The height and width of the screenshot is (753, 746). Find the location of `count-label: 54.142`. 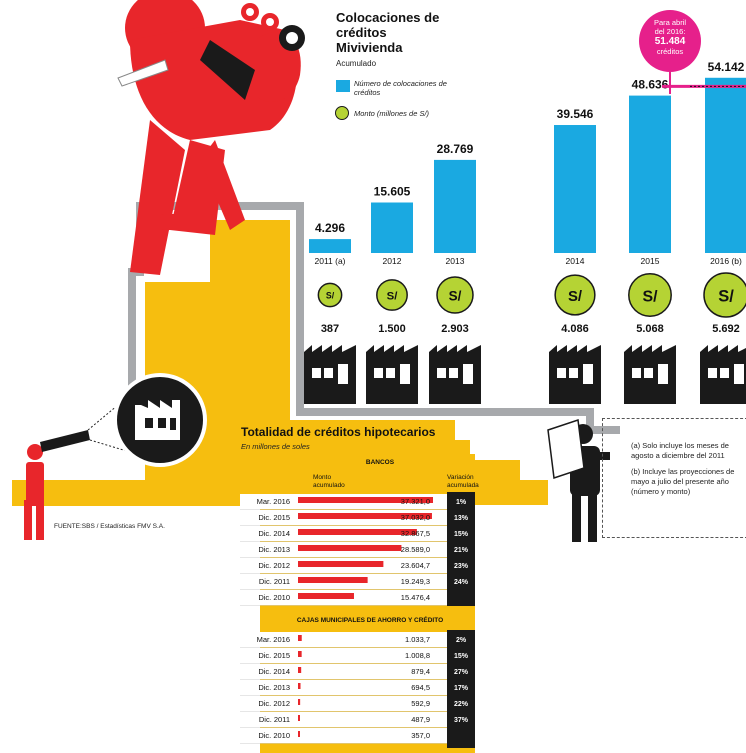

count-label: 54.142 is located at coordinates (726, 67).